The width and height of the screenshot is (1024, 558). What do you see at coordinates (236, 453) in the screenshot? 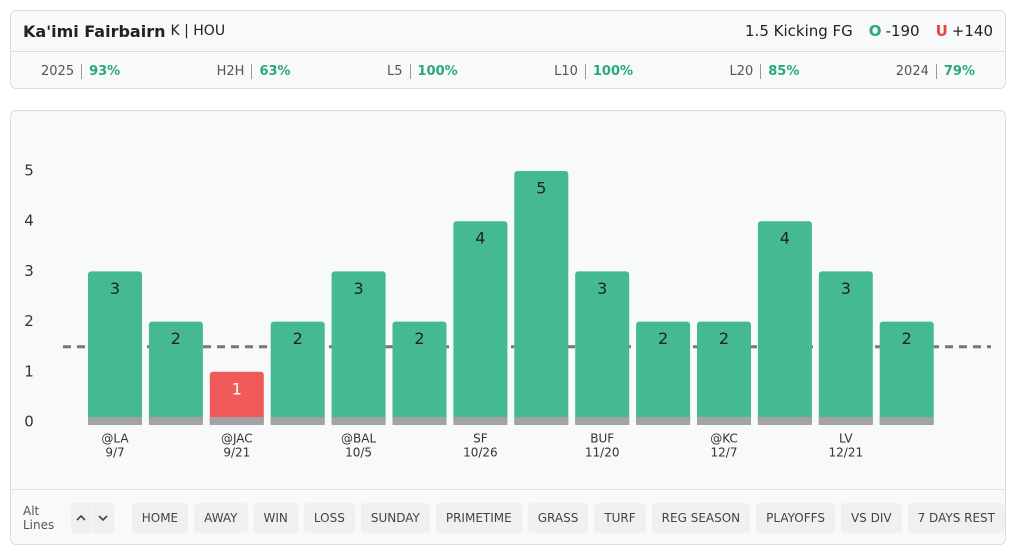
I see `x-tick-date: 9/21` at bounding box center [236, 453].